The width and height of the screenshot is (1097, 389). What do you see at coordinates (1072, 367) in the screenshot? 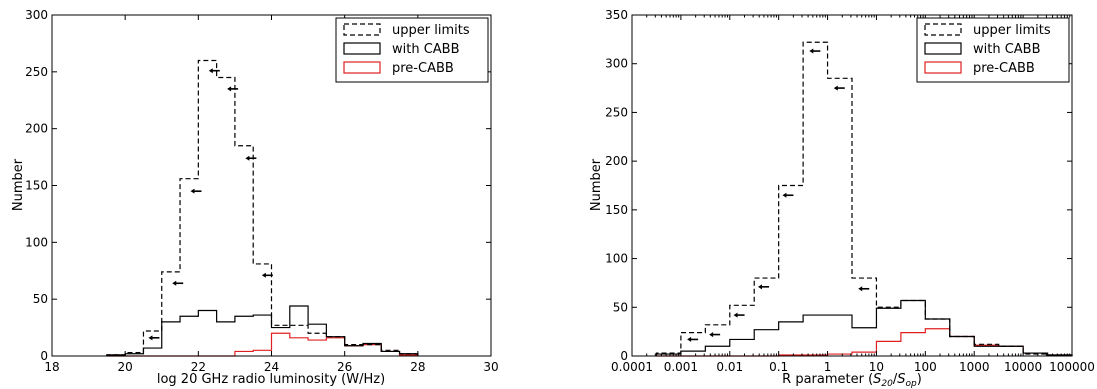
I see `x-tick-label: 100000` at bounding box center [1072, 367].